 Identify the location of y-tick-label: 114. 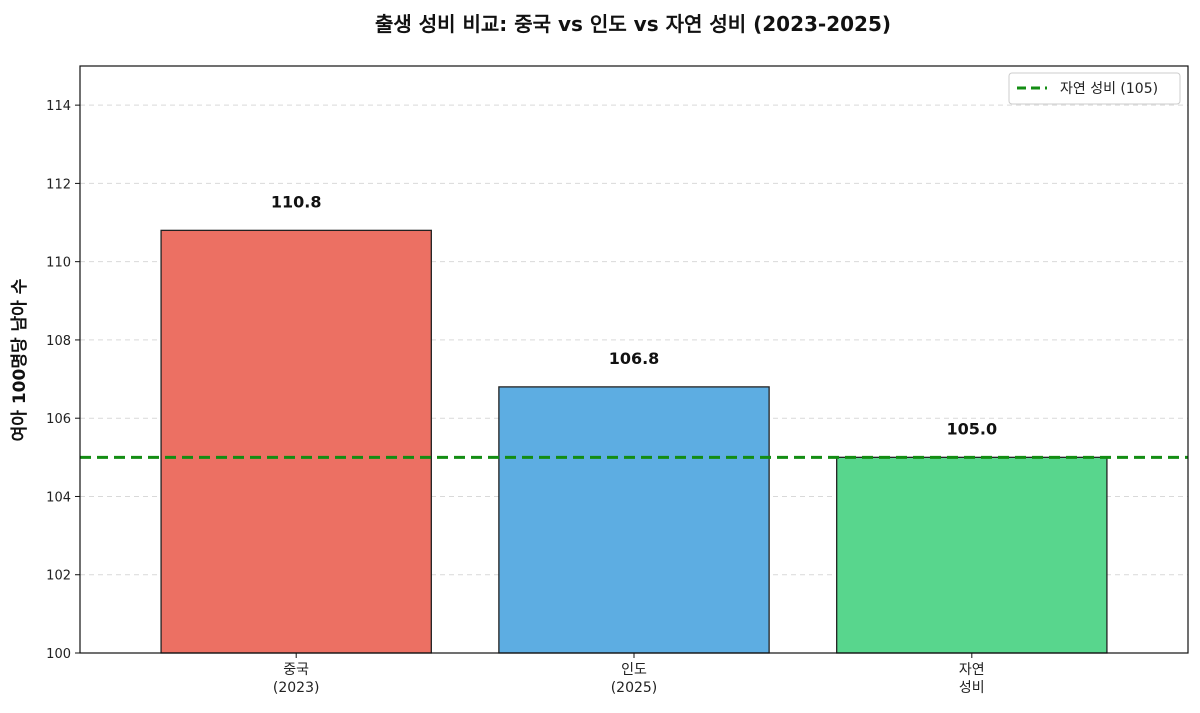
(58, 106).